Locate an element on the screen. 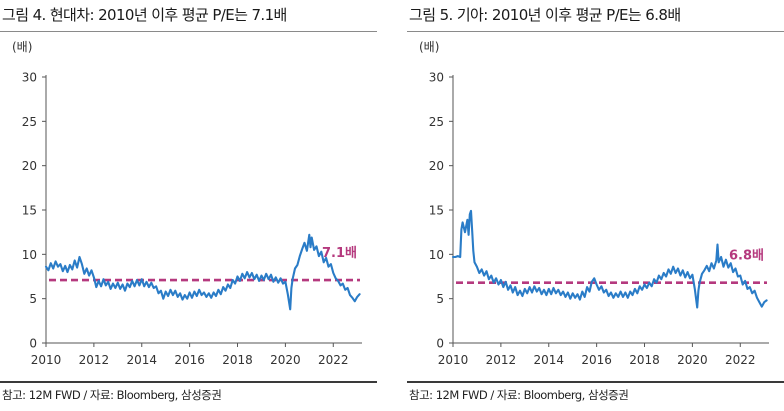  average-label: 7.1배 is located at coordinates (339, 253).